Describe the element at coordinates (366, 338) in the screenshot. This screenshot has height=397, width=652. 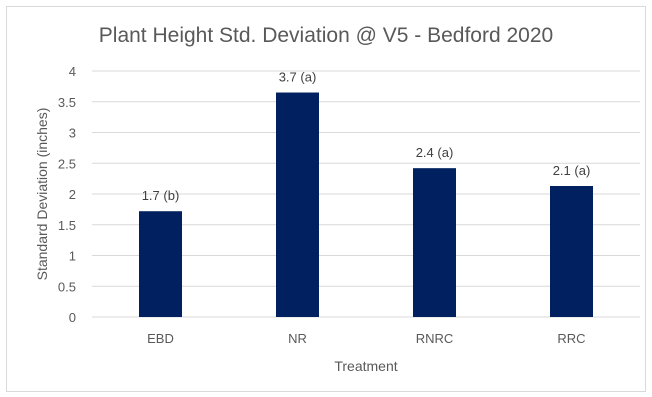
I see `x-tick-labels: EBD NR RNRC RRC` at that location.